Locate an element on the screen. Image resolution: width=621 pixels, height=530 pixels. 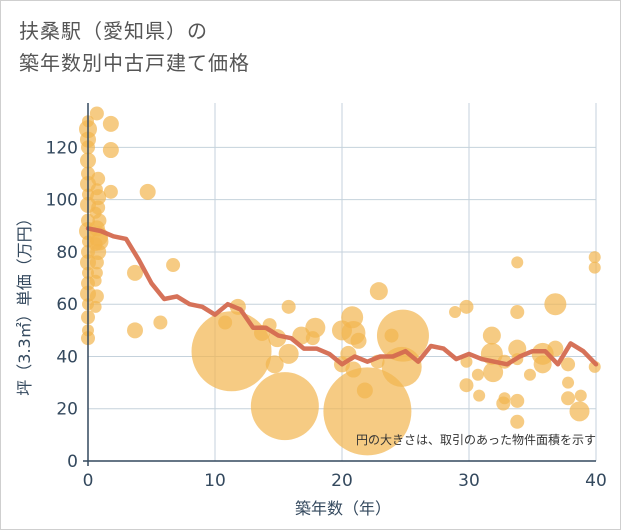
chart-title-line-2: 築年数別中古戸建て価格 is located at coordinates (134, 63).